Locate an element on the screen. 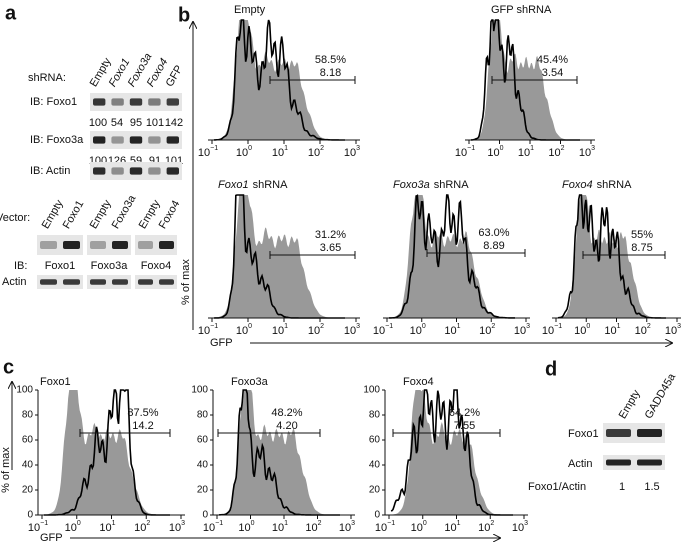 Image resolution: width=681 pixels, height=546 pixels. label: 58.5% is located at coordinates (330, 60).